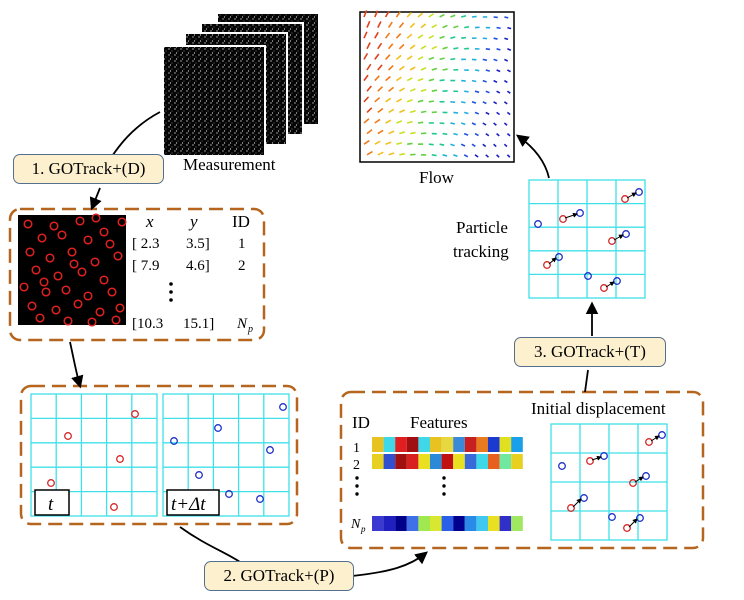 This screenshot has width=744, height=600. Describe the element at coordinates (279, 575) in the screenshot. I see `step-pairing-label: 2. GOTrack+(P)` at that location.